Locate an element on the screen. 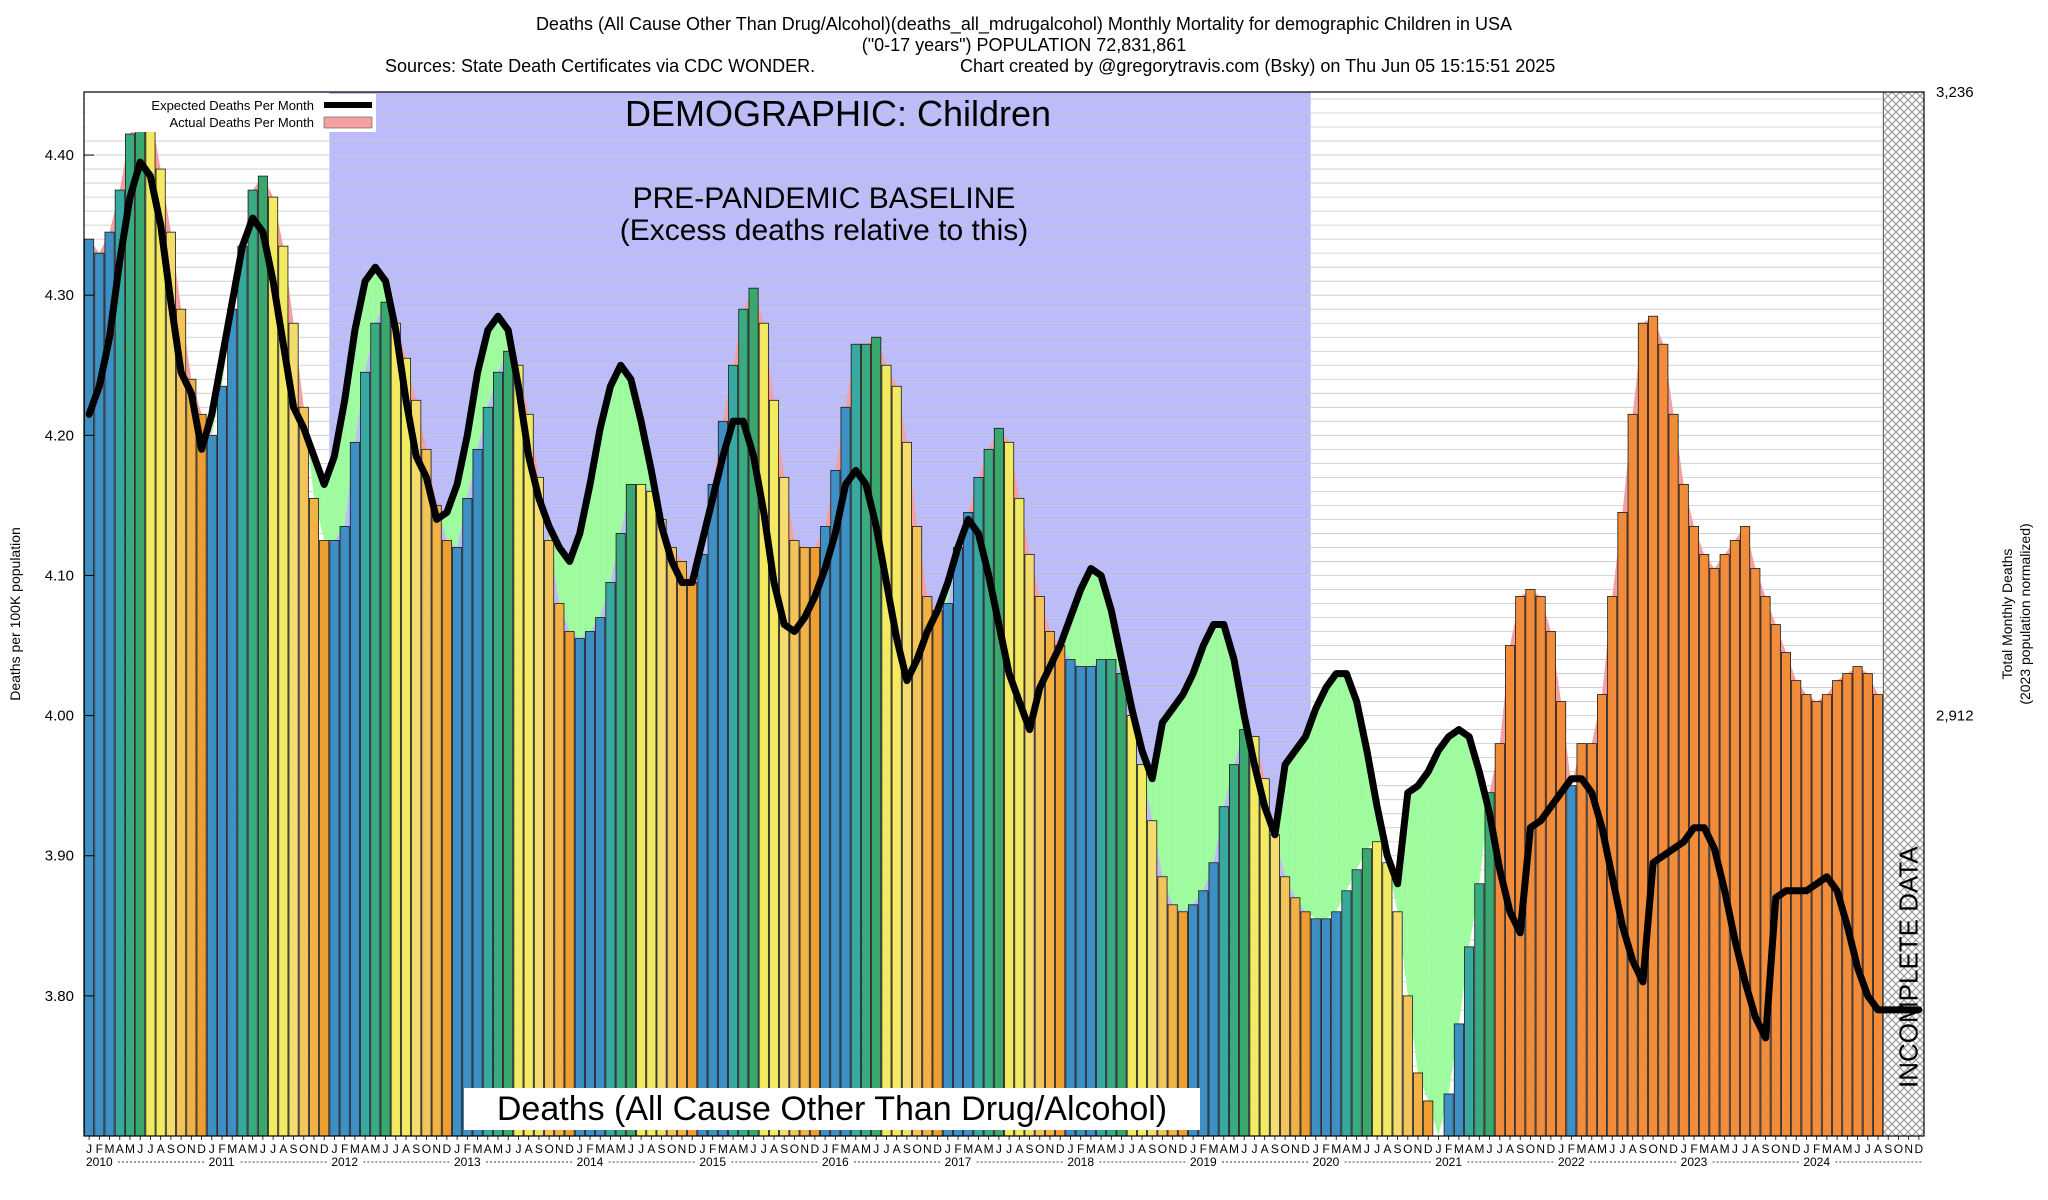  x-year-label: 2022 is located at coordinates (1571, 1162).